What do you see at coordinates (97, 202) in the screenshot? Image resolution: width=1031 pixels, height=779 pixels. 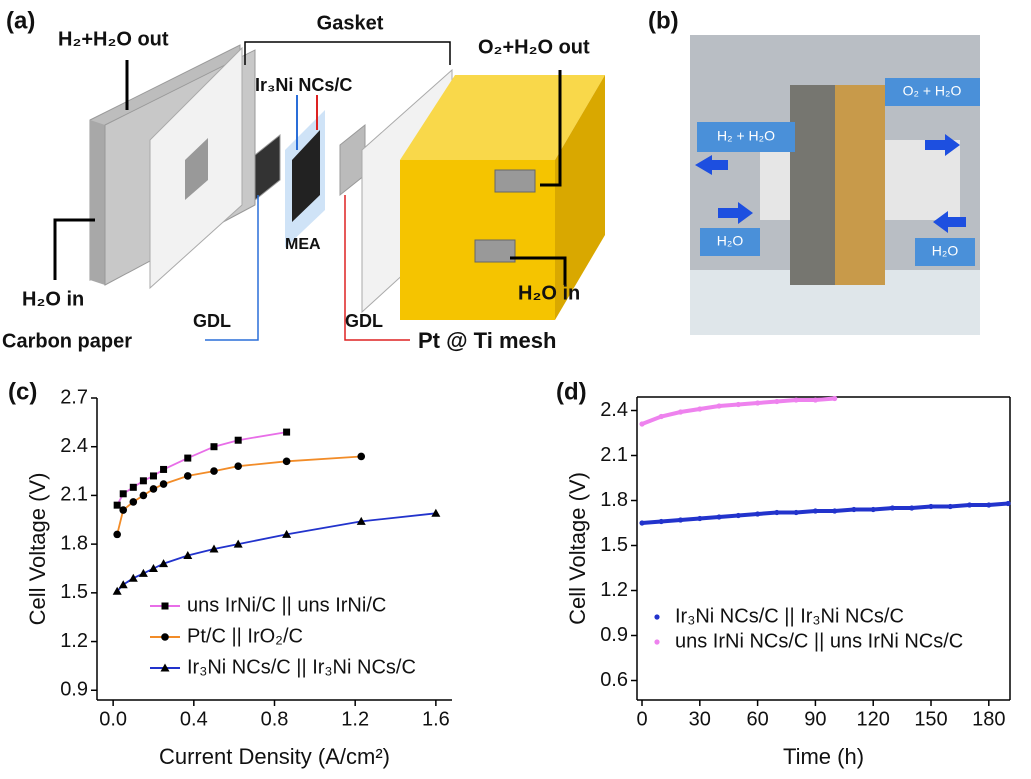 I see `end-plate-edge` at bounding box center [97, 202].